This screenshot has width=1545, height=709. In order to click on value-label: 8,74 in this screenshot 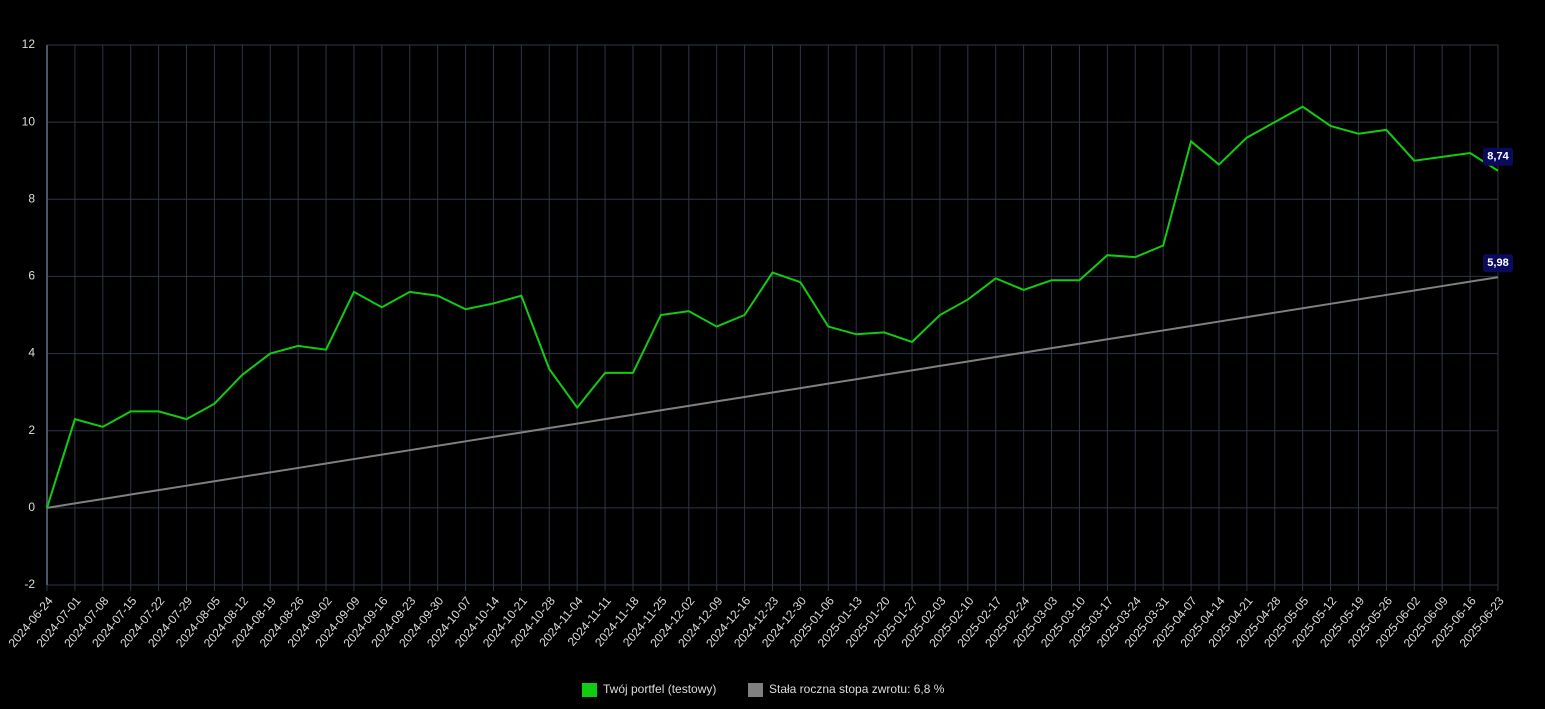, I will do `click(1498, 157)`.